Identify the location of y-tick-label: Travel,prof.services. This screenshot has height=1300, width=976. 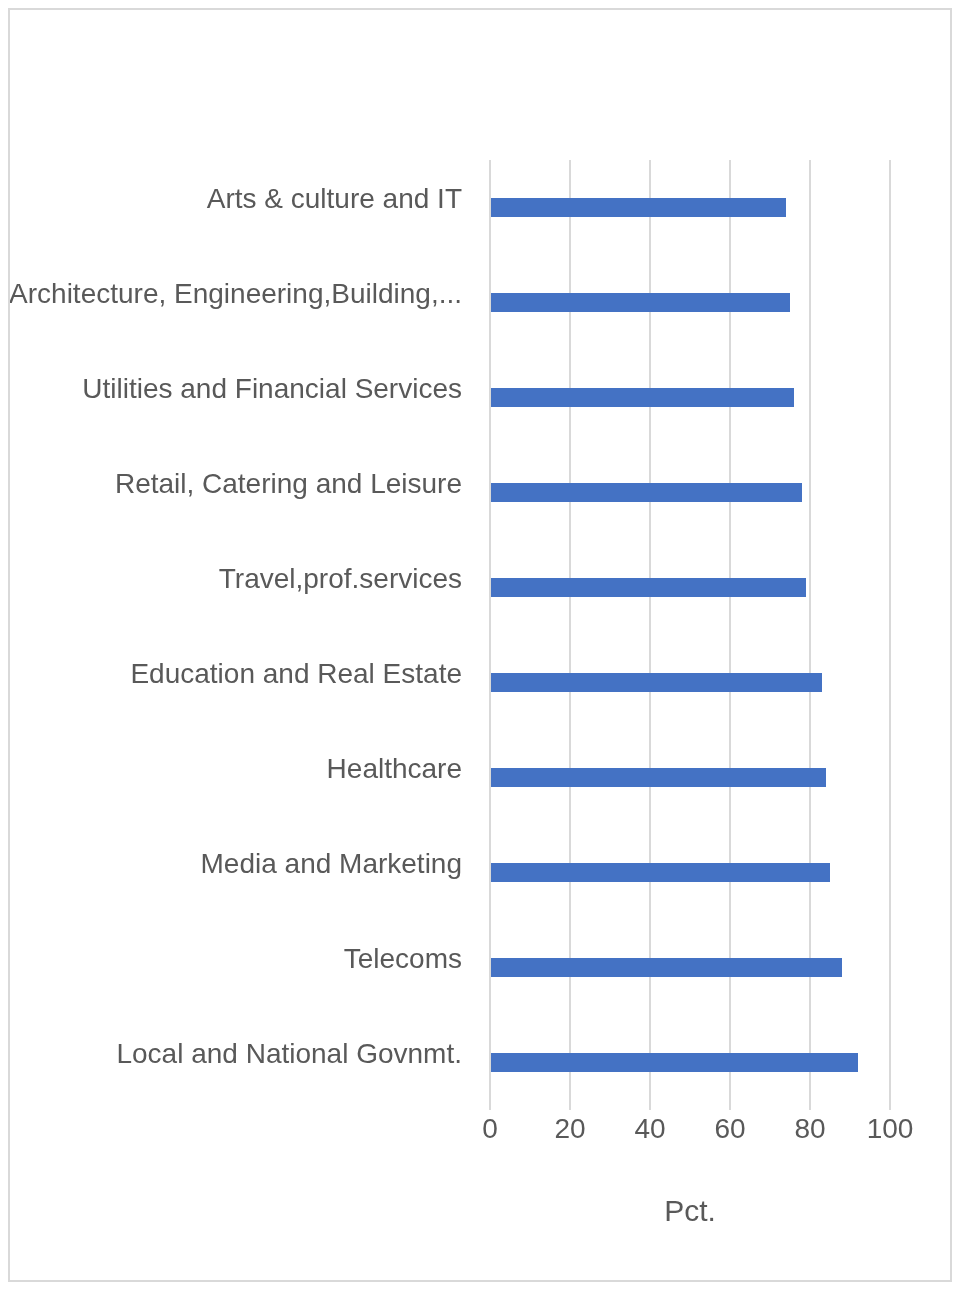
(340, 578).